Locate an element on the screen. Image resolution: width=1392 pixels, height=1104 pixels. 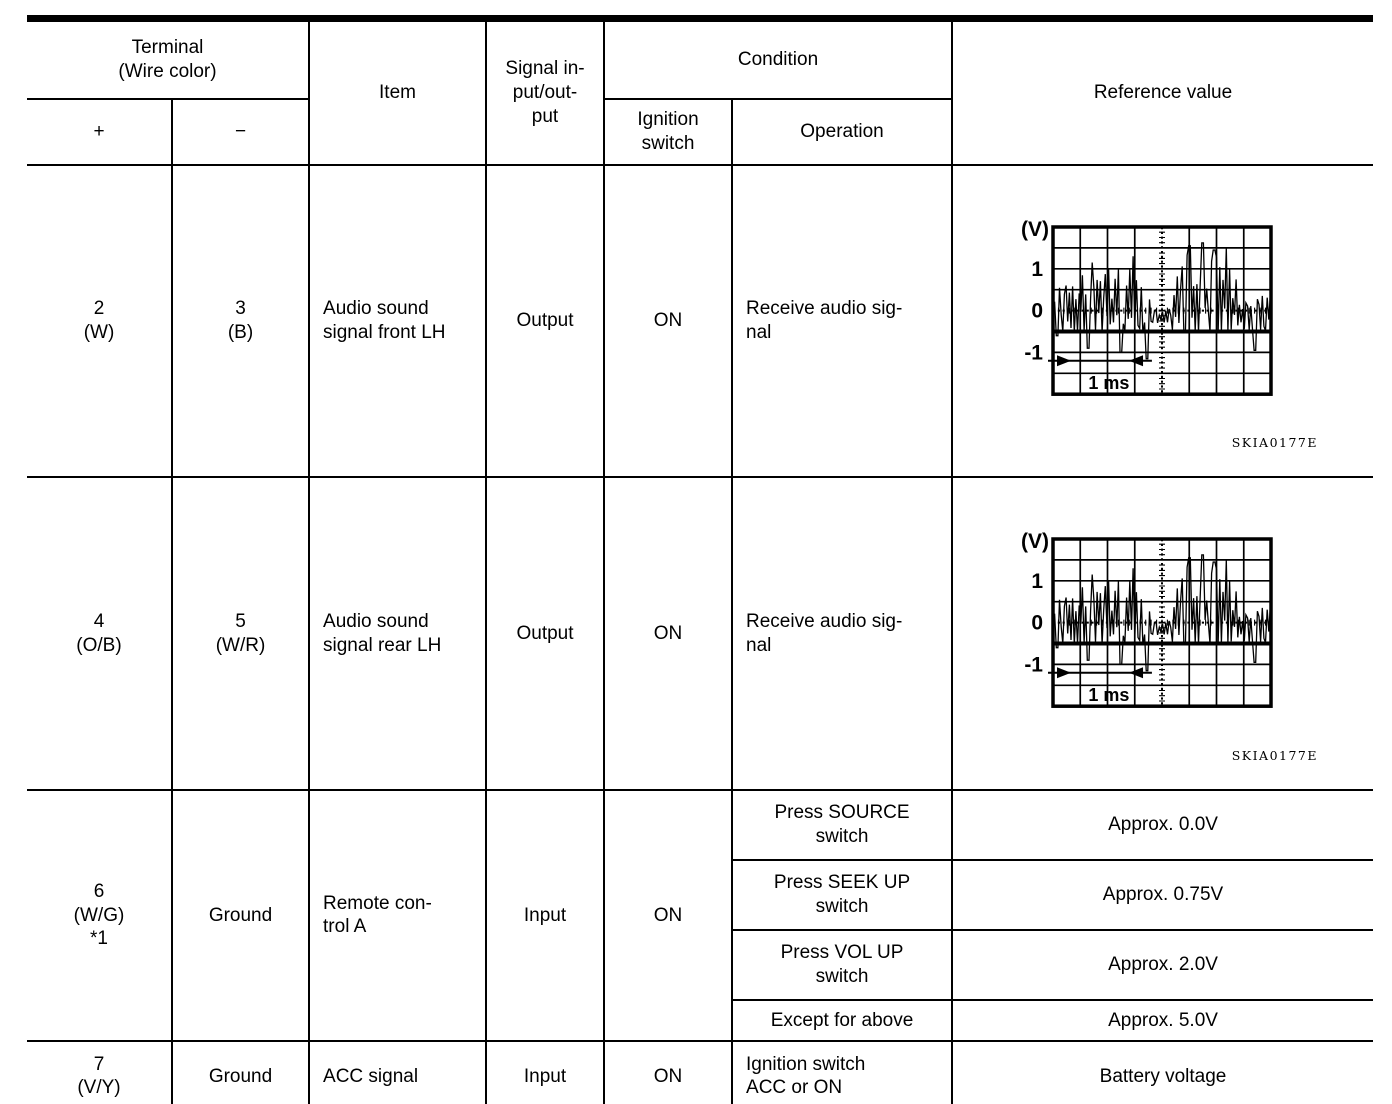
cell-terminal-minus: 5 (W/R) is located at coordinates (240, 633).